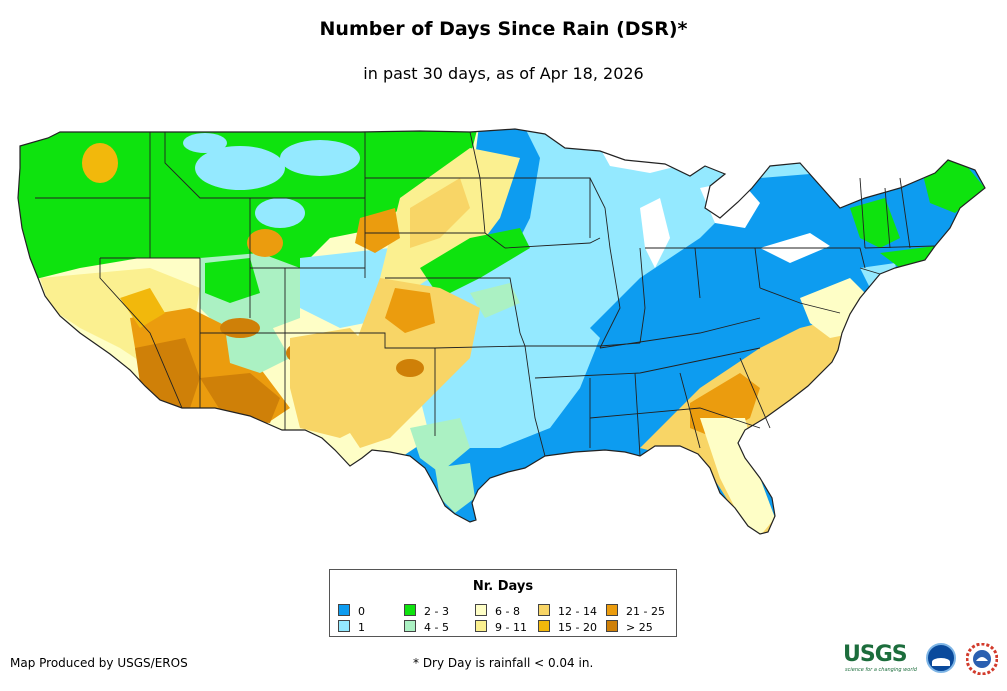 The height and width of the screenshot is (691, 1007). Describe the element at coordinates (511, 627) in the screenshot. I see `legend-label: 9 - 11` at that location.